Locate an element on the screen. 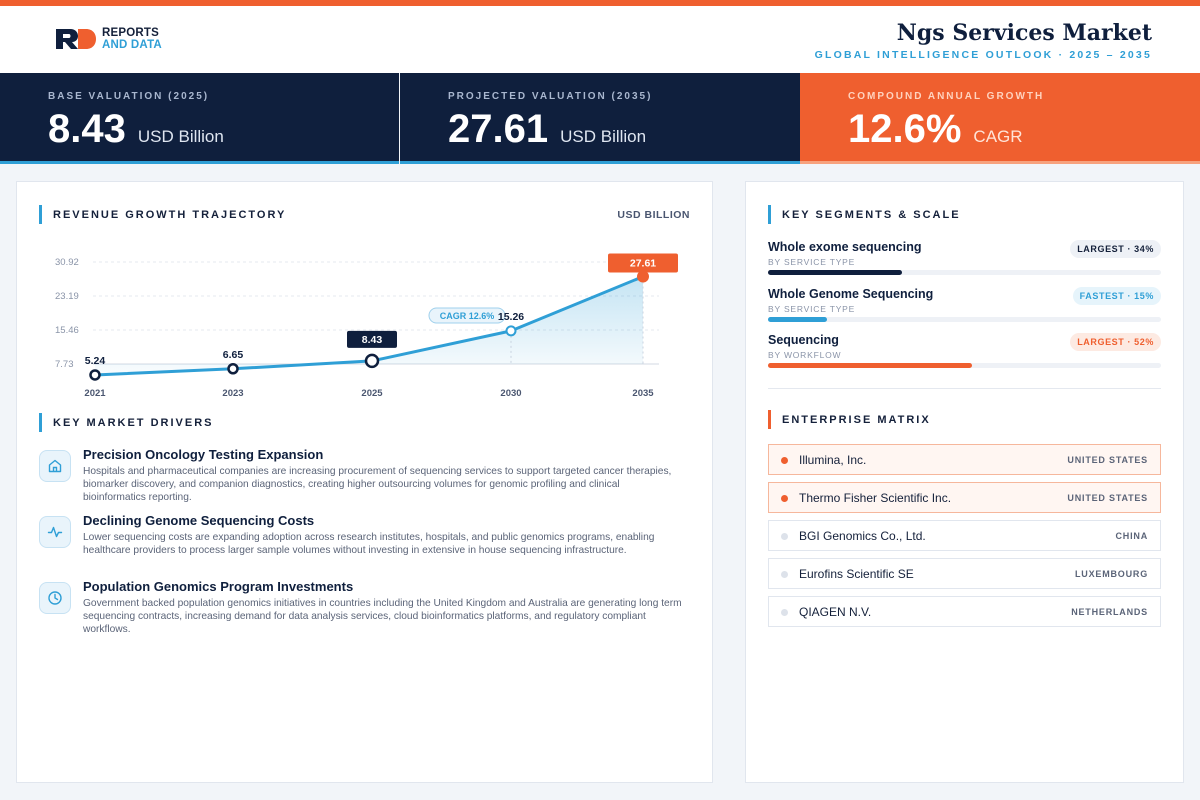 Image resolution: width=1200 pixels, height=800 pixels. kpi-cagr: COMPOUND ANNUAL GROWTH 12.6% CAGR is located at coordinates (1000, 118).